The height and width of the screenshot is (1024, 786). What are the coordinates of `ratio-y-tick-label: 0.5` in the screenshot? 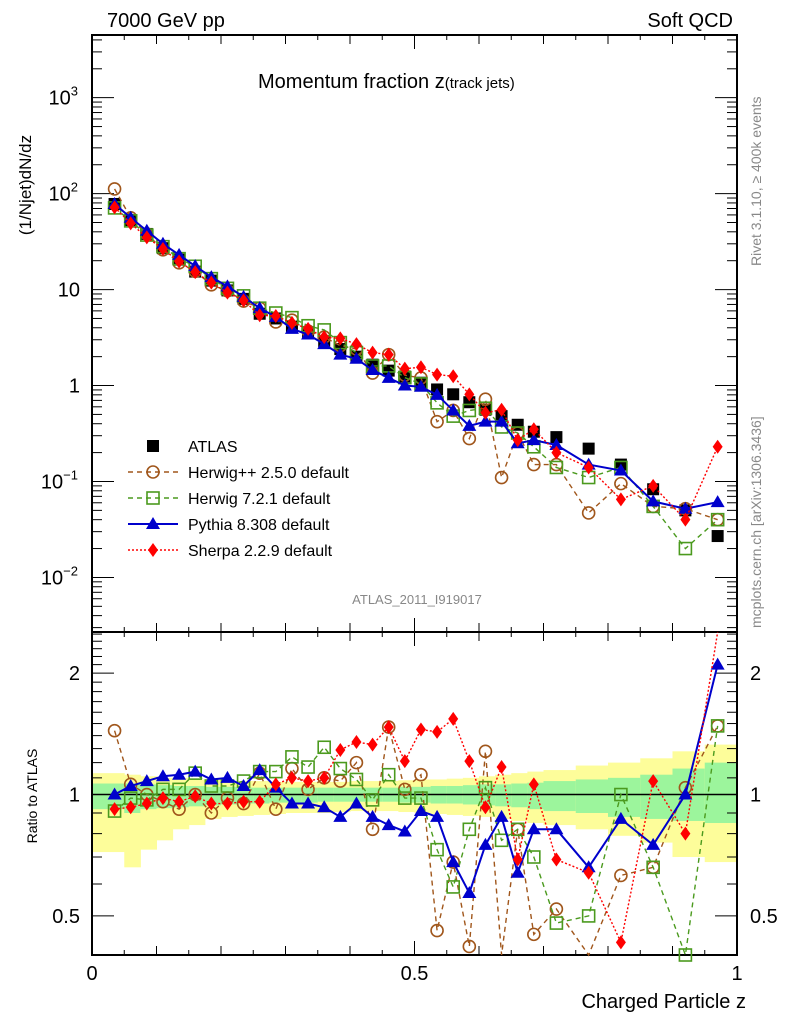 It's located at (66, 917).